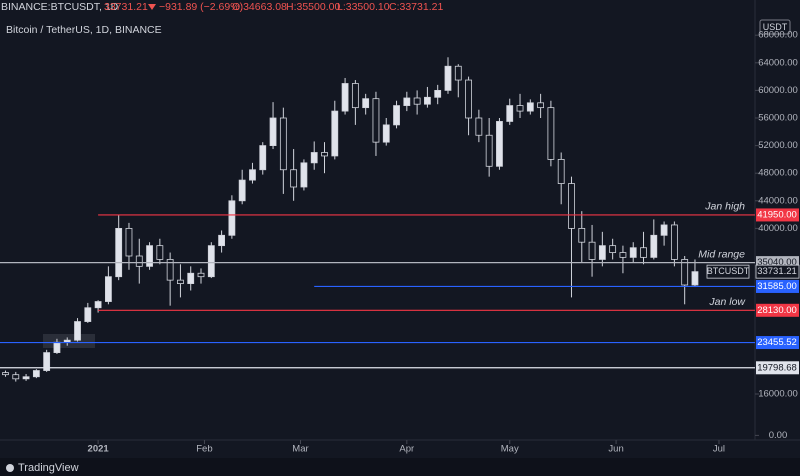  What do you see at coordinates (778, 228) in the screenshot?
I see `y-tick-label: 40000.00` at bounding box center [778, 228].